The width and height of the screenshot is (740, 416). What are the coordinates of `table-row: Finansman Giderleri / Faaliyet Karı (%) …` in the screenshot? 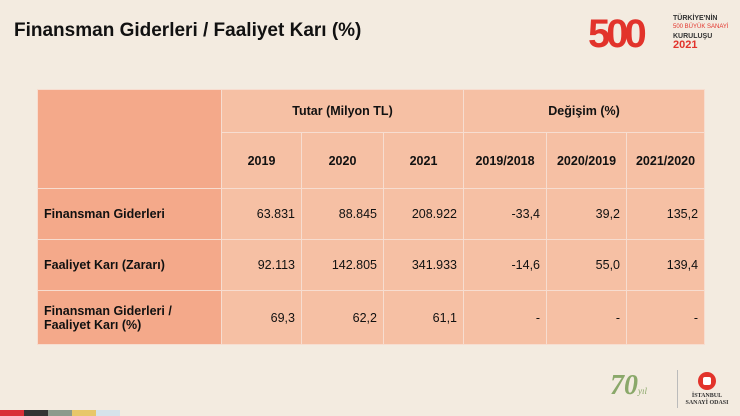 It's located at (371, 317).